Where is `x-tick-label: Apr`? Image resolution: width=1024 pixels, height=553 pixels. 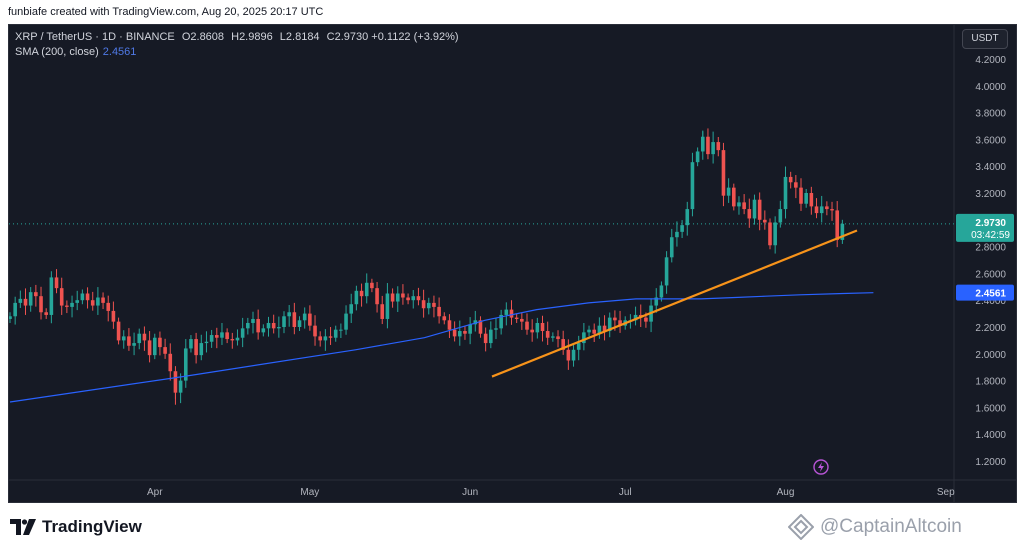
x-tick-label: Apr is located at coordinates (155, 492).